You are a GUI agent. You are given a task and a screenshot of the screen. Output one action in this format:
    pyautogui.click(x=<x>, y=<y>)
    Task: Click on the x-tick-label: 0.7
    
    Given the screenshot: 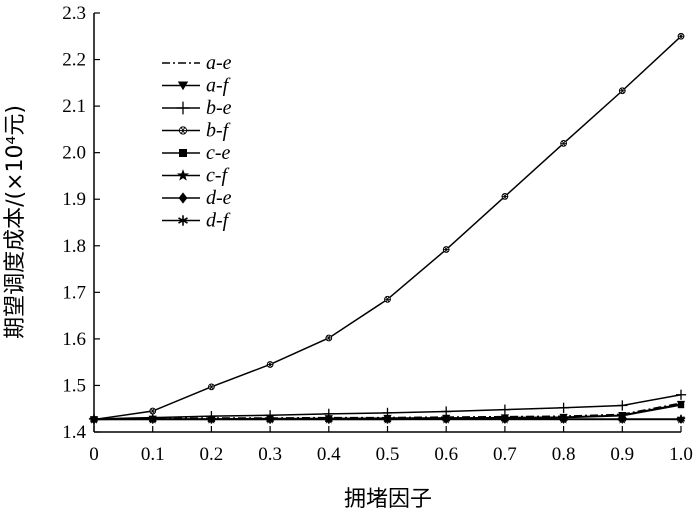 What is the action you would take?
    pyautogui.click(x=505, y=454)
    